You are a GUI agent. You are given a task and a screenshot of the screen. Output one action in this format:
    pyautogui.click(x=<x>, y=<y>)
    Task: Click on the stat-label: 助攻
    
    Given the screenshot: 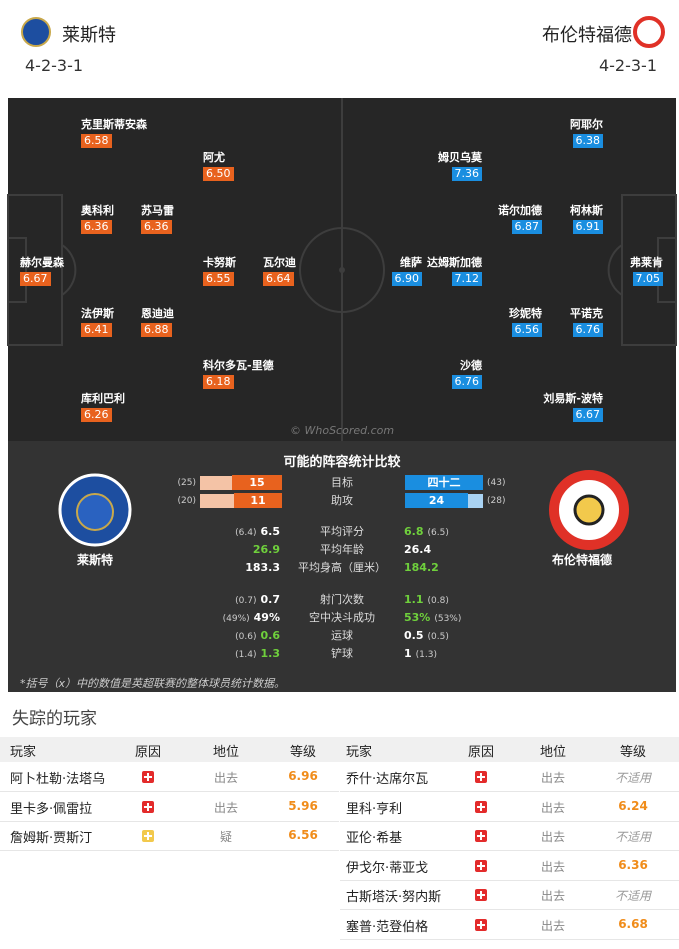 What is the action you would take?
    pyautogui.click(x=342, y=500)
    